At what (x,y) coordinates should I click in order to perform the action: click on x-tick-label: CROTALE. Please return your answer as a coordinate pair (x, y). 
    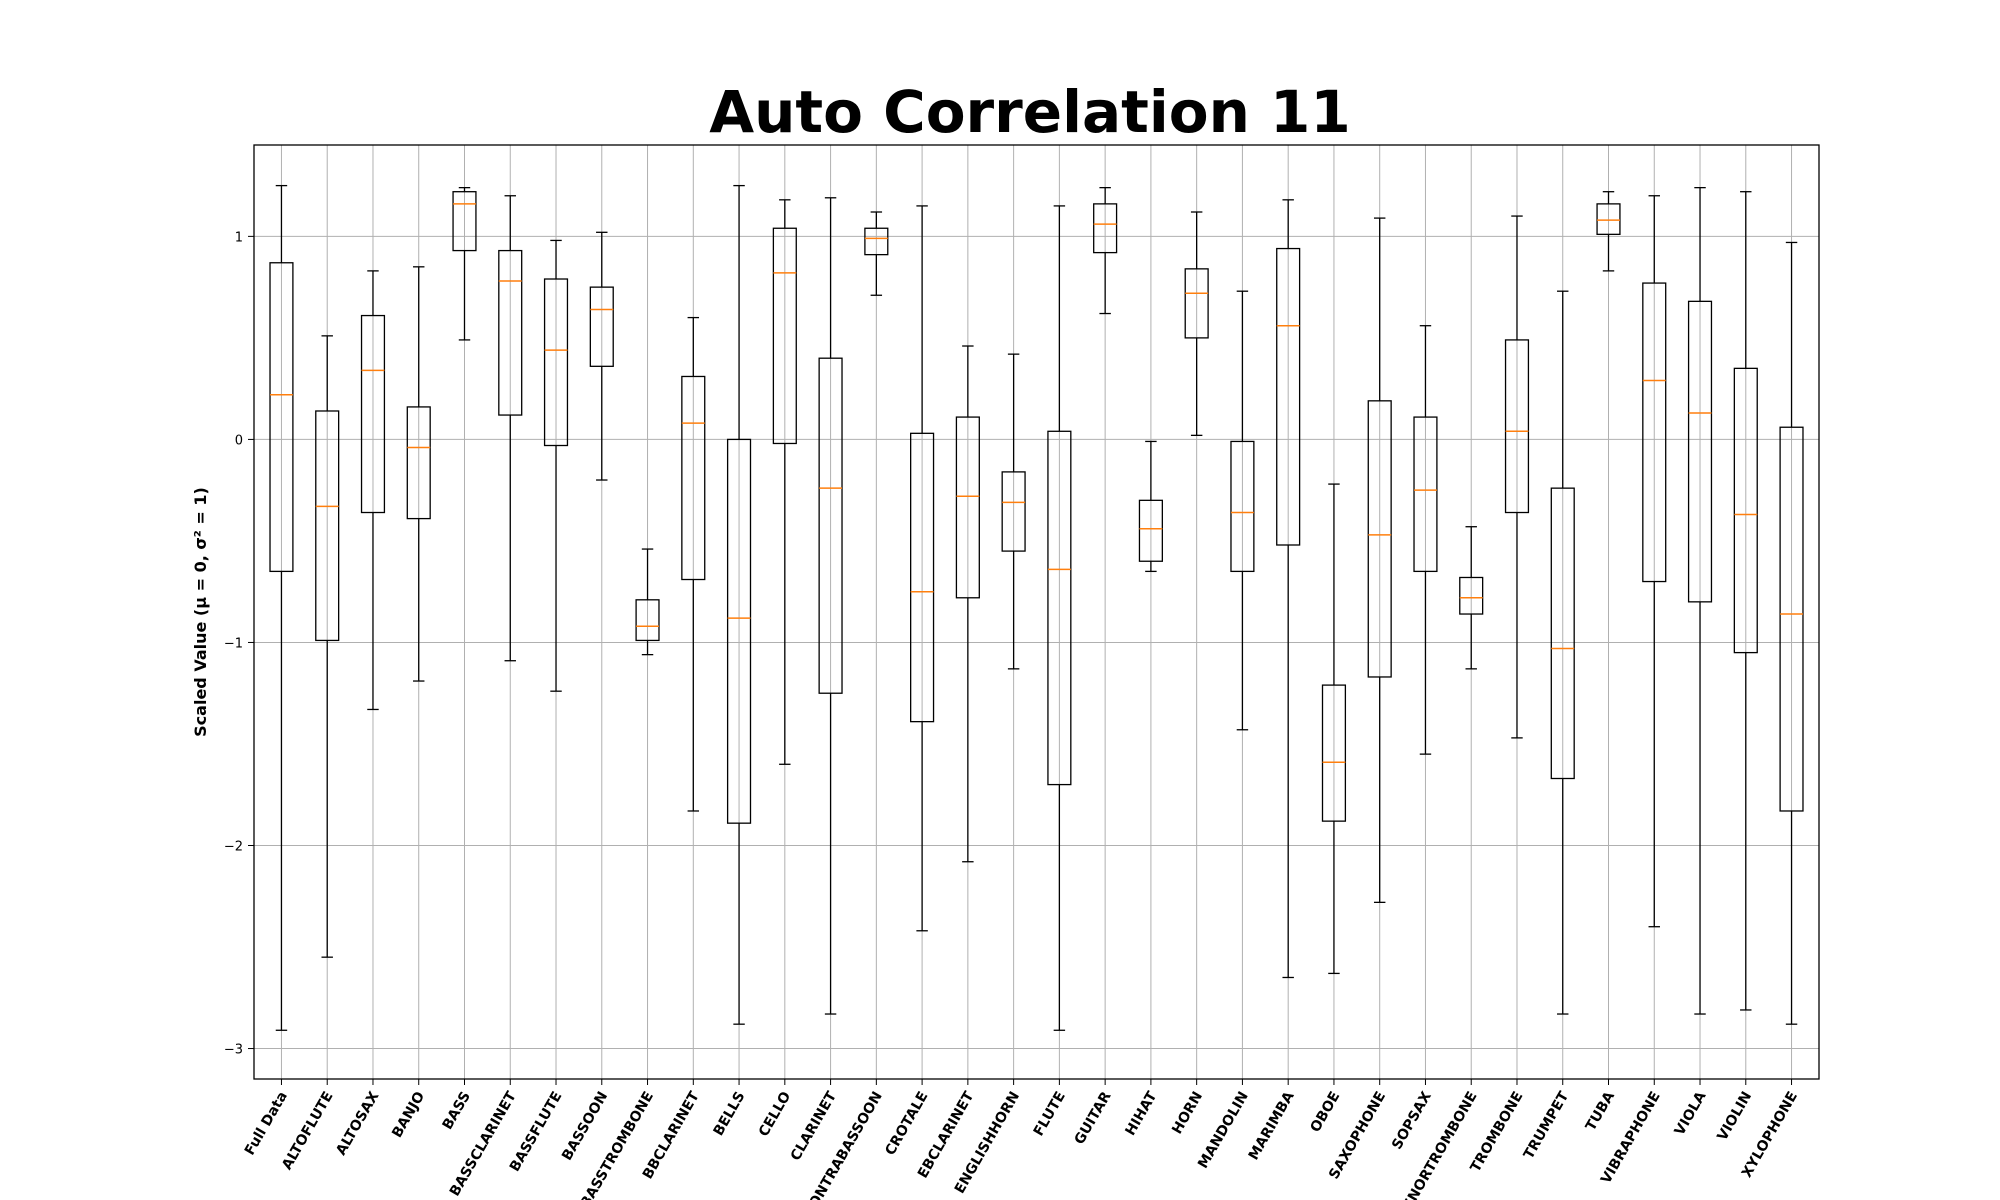
    Looking at the image, I should click on (906, 1123).